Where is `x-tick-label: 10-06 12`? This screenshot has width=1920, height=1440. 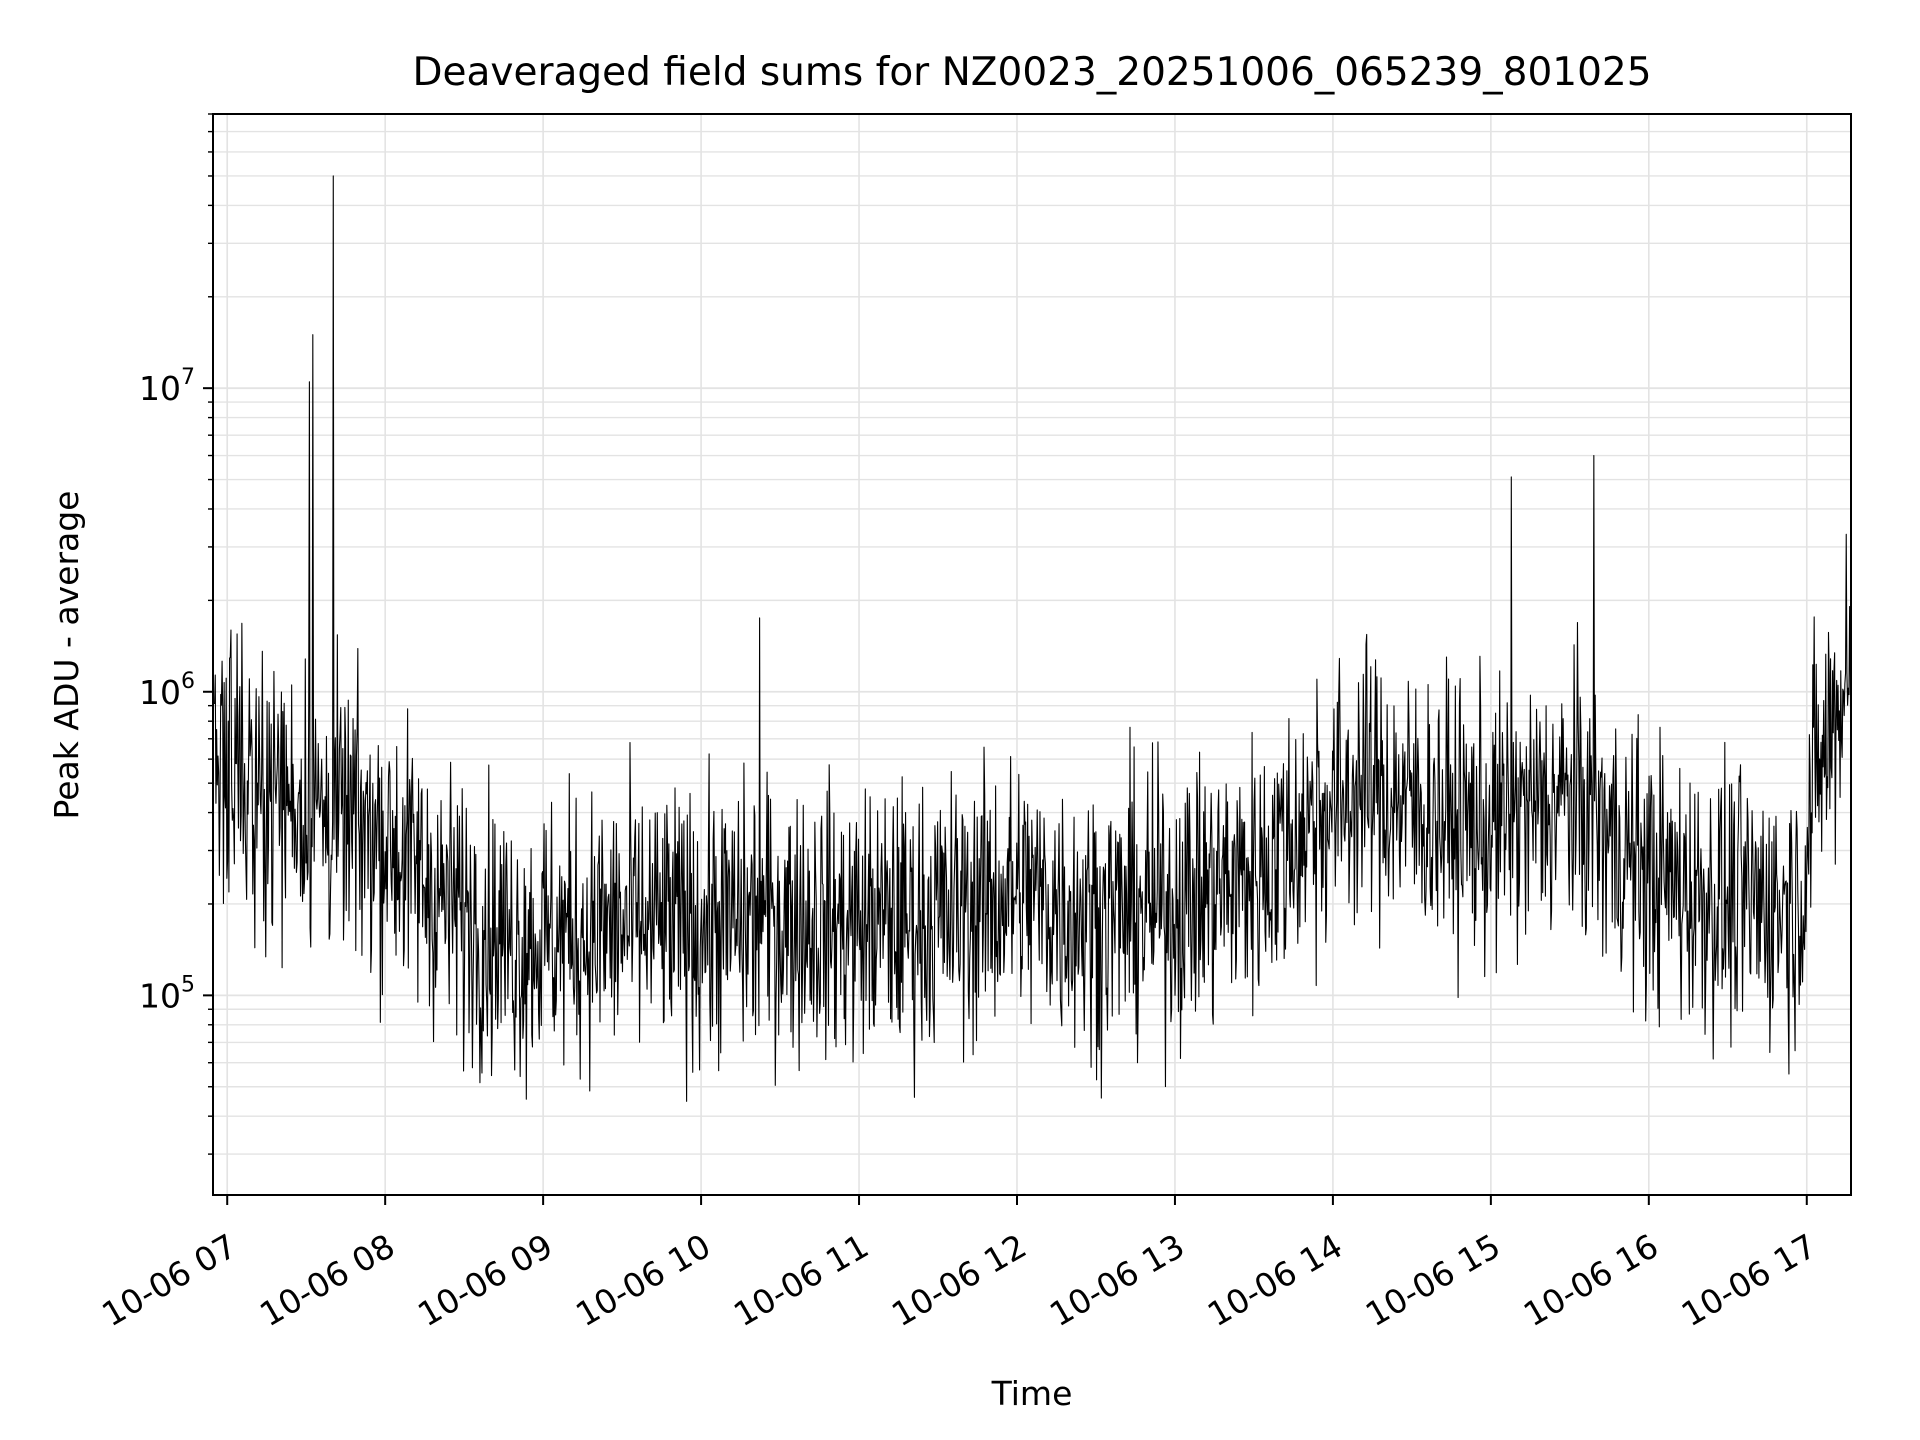 x-tick-label: 10-06 12 is located at coordinates (959, 1280).